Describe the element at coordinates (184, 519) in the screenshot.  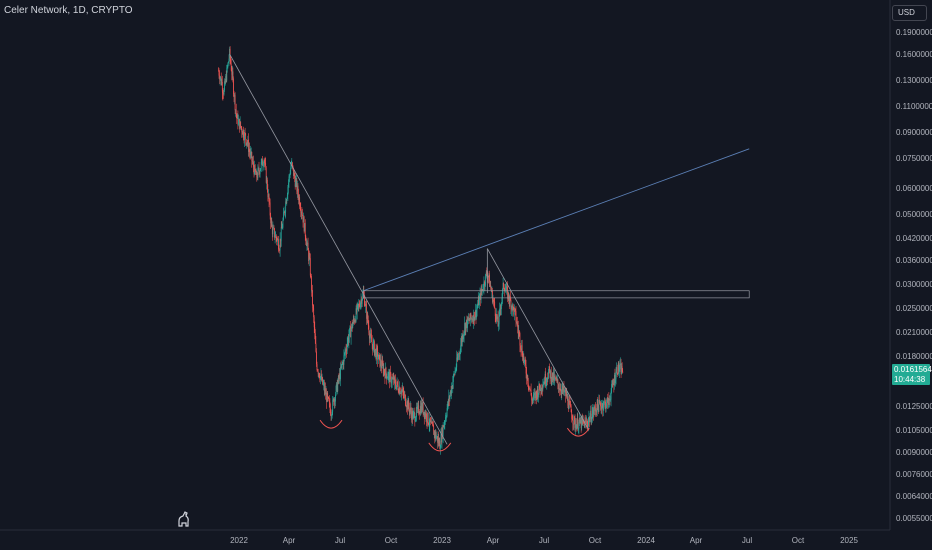
I see `tradingview-logo-icon` at that location.